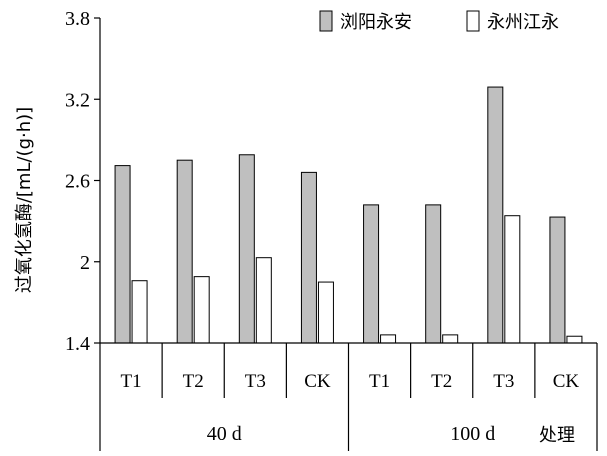 The width and height of the screenshot is (607, 456). What do you see at coordinates (85, 263) in the screenshot?
I see `y-tick-label: 2` at bounding box center [85, 263].